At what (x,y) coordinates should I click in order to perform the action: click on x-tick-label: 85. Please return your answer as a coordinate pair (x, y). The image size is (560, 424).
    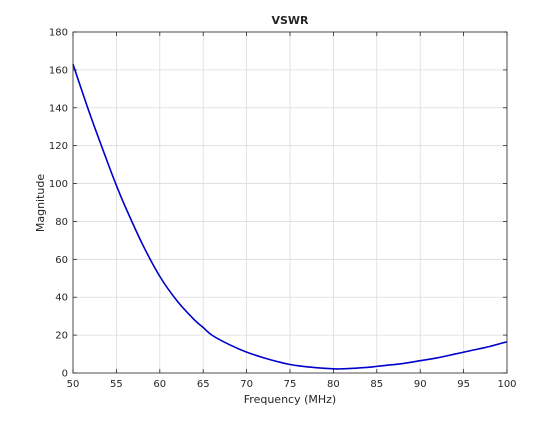
    Looking at the image, I should click on (376, 384).